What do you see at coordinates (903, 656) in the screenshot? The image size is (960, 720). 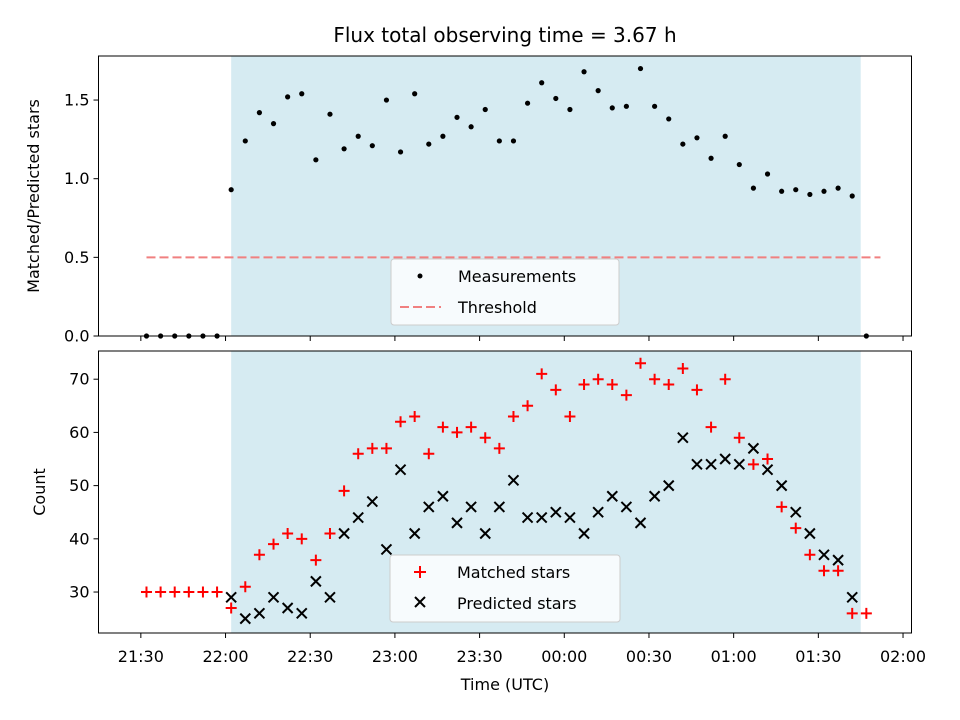 I see `x-tick-label: 02:00` at bounding box center [903, 656].